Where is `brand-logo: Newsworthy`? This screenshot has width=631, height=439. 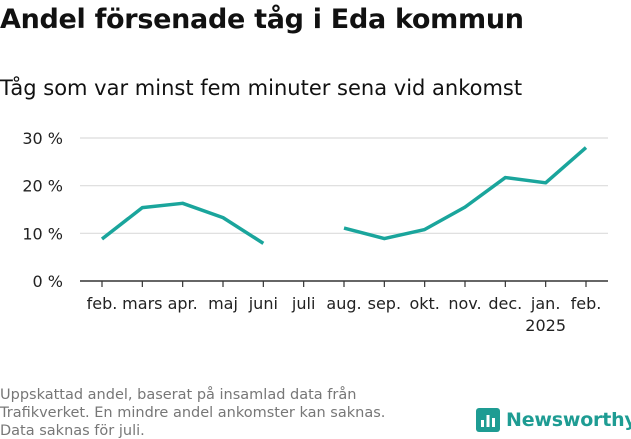 brand-logo: Newsworthy is located at coordinates (553, 420).